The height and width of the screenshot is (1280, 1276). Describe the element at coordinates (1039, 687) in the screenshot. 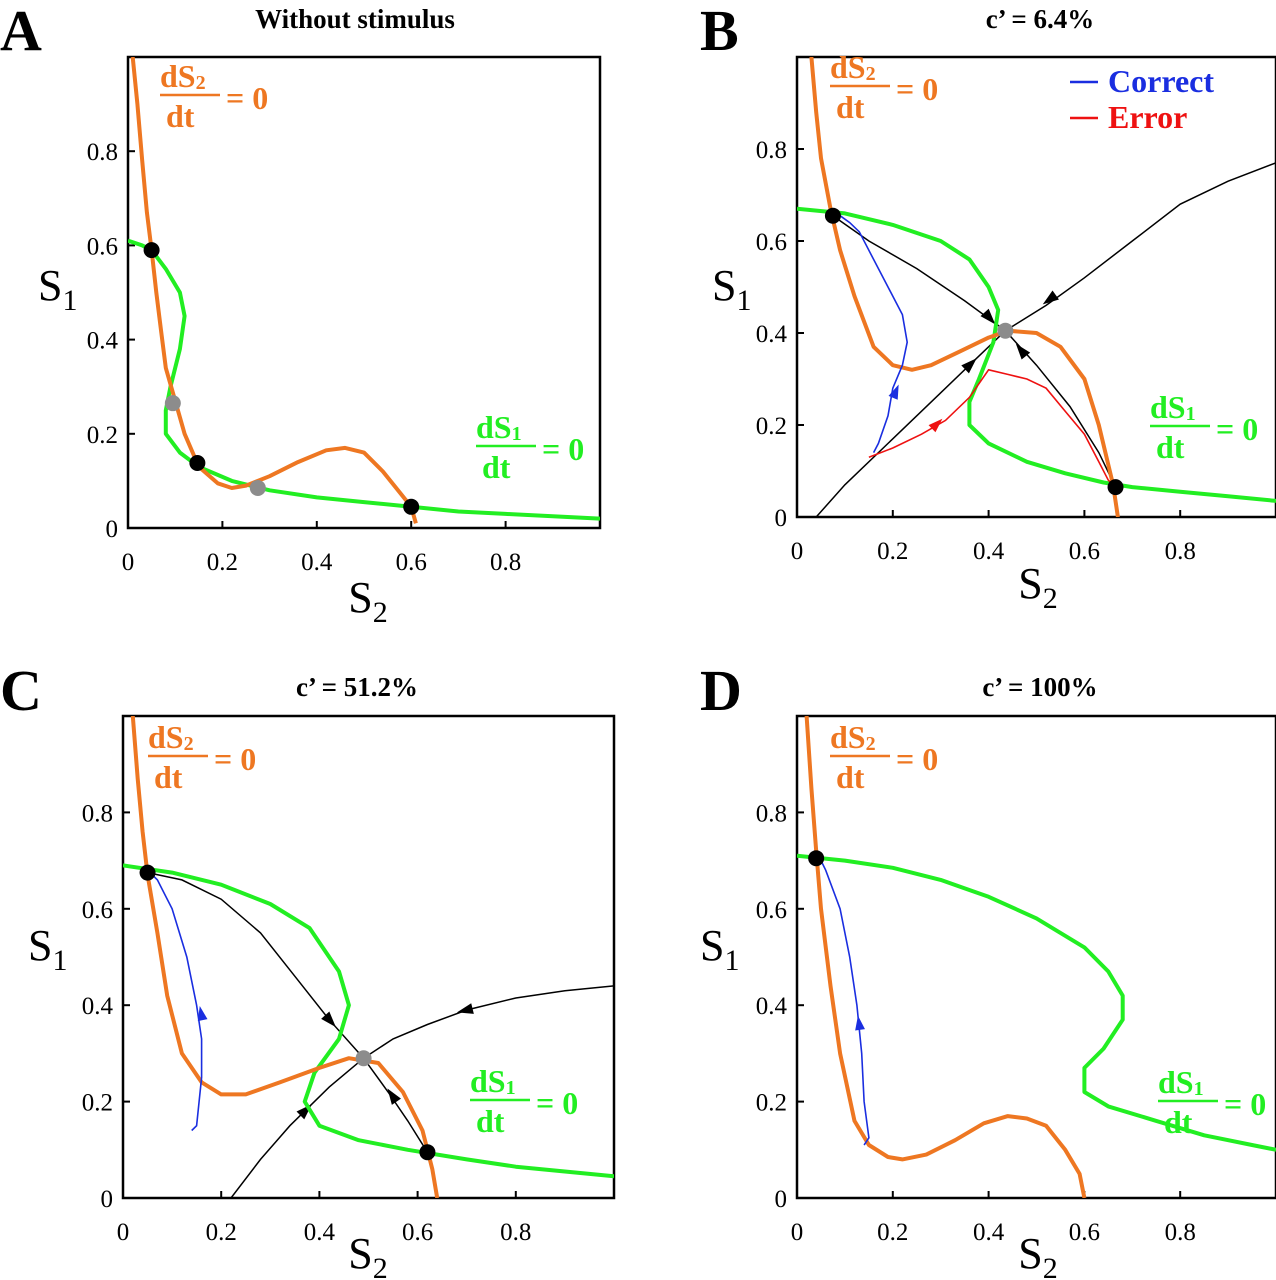

I see `panel-title: c’ = 100%` at that location.